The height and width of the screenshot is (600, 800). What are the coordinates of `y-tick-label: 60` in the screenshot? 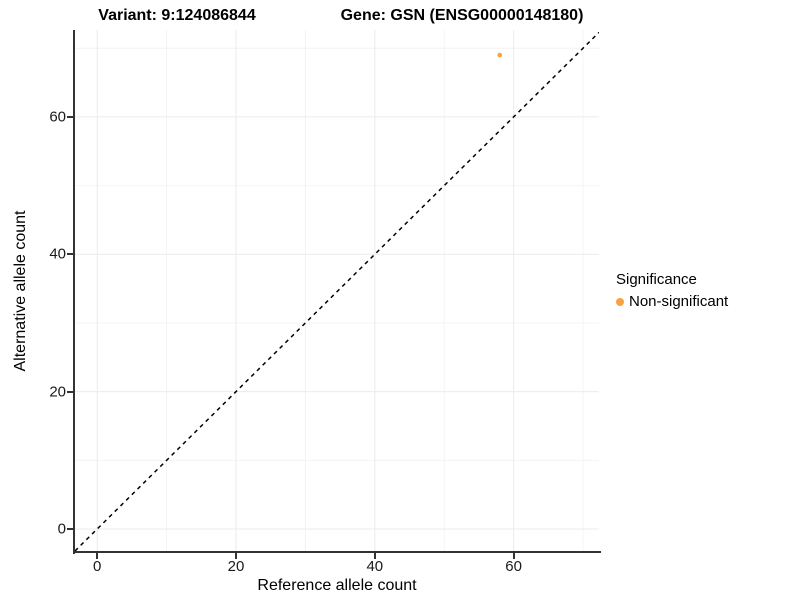 It's located at (57, 117).